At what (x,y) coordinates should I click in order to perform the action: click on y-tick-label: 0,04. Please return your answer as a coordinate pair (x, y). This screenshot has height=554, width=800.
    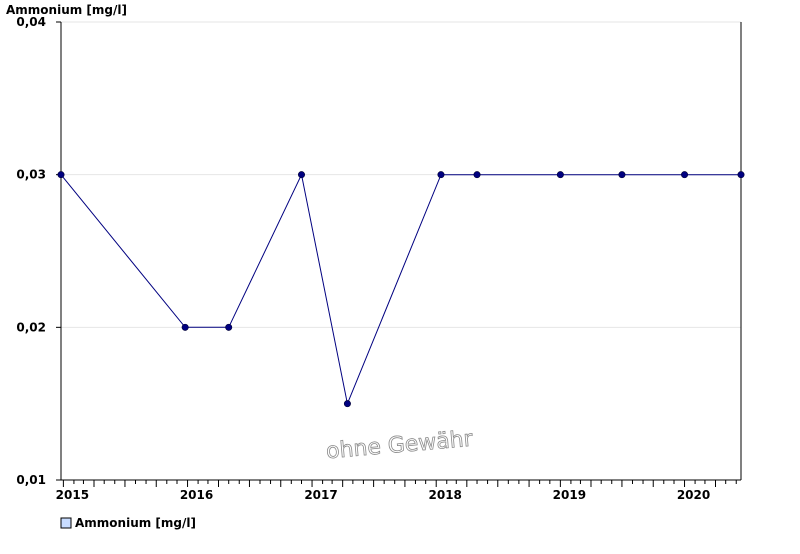
    Looking at the image, I should click on (31, 22).